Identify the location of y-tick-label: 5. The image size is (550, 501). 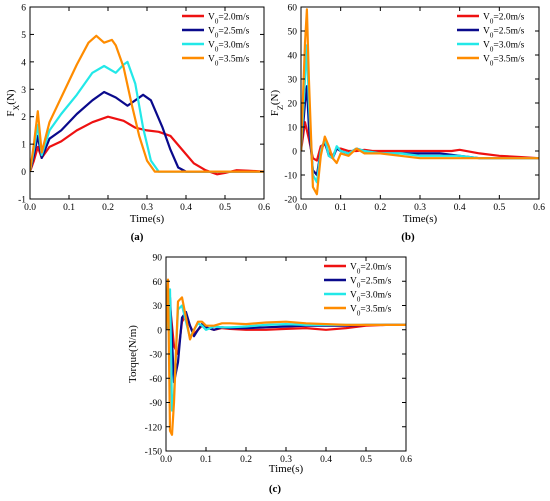
(23, 36).